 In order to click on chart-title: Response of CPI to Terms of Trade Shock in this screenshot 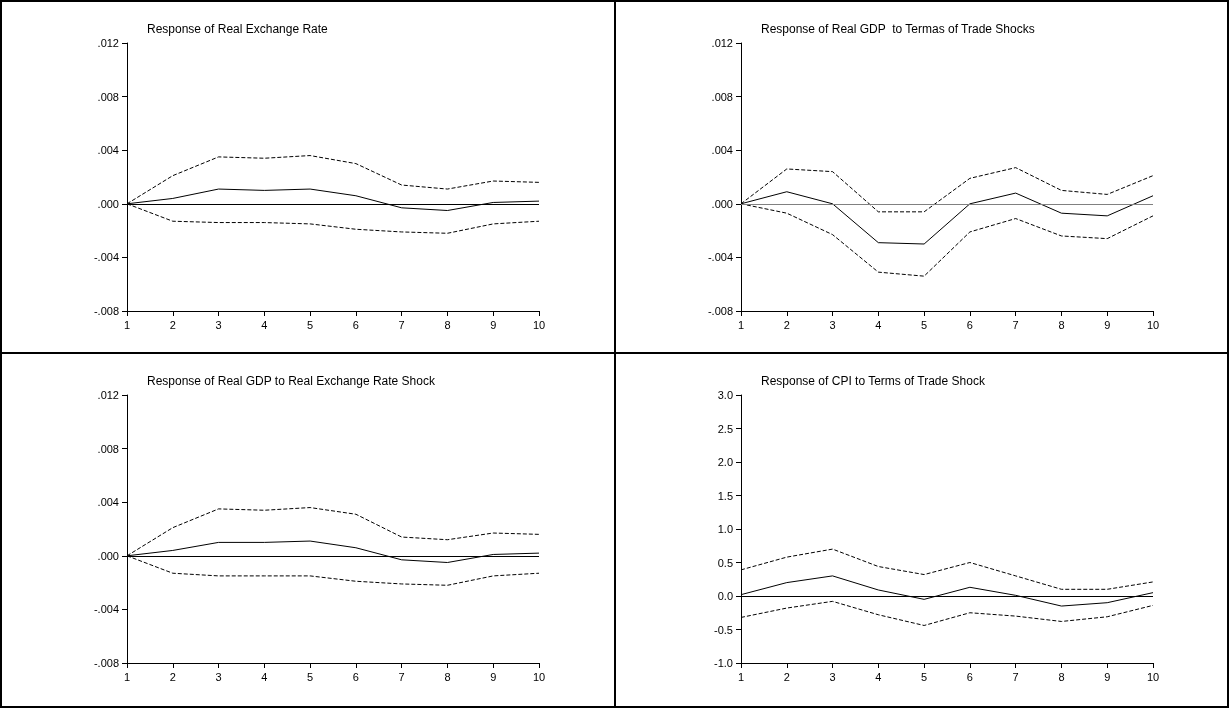, I will do `click(873, 381)`.